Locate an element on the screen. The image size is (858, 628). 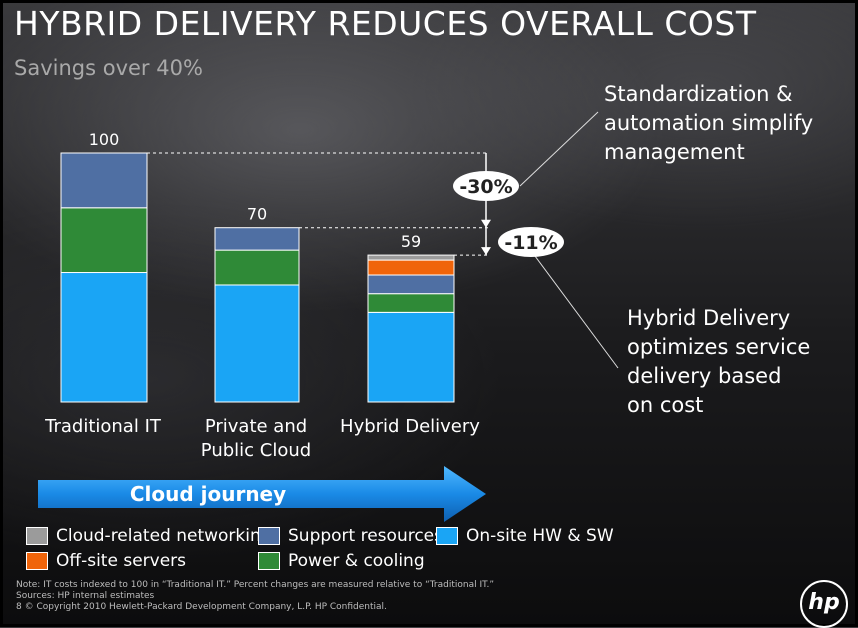
percent-badge-label-0: -30% is located at coordinates (485, 187).